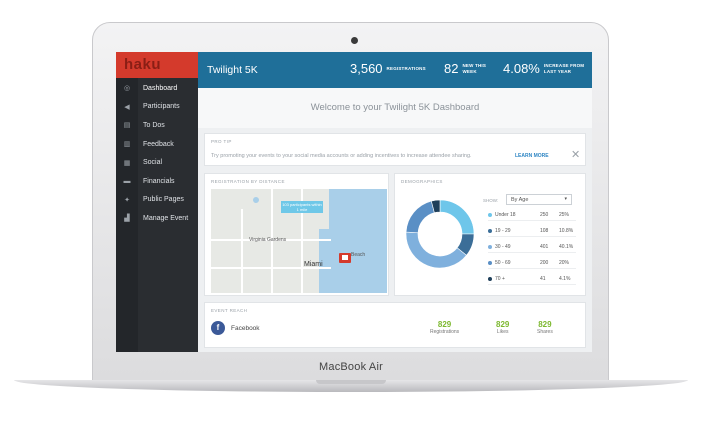 The height and width of the screenshot is (425, 702). Describe the element at coordinates (544, 263) in the screenshot. I see `demographic-count: 200` at that location.